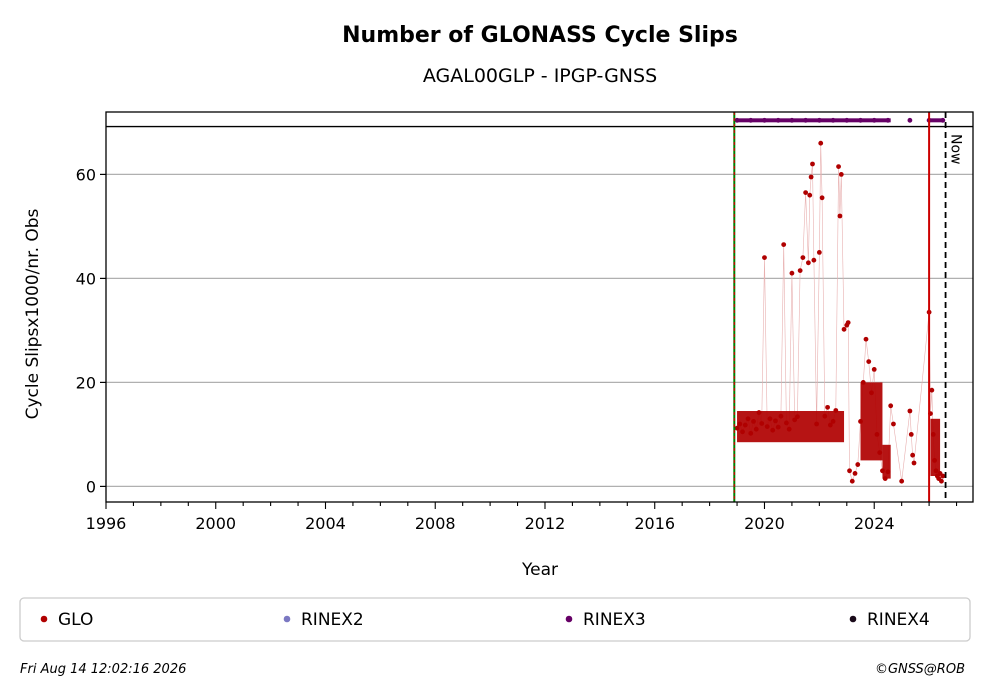 Image resolution: width=993 pixels, height=699 pixels. What do you see at coordinates (325, 523) in the screenshot?
I see `x-tick-label: 2004` at bounding box center [325, 523].